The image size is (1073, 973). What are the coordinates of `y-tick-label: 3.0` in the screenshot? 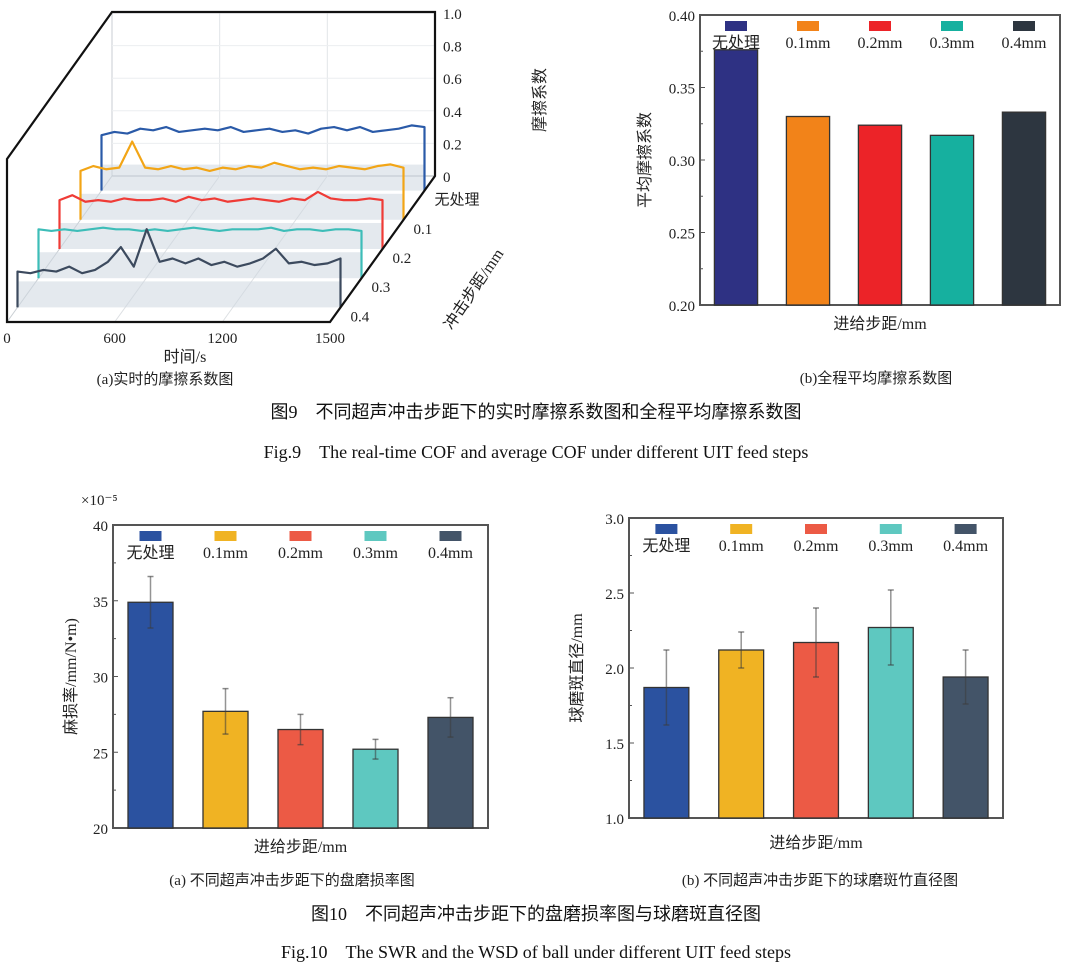 It's located at (614, 520).